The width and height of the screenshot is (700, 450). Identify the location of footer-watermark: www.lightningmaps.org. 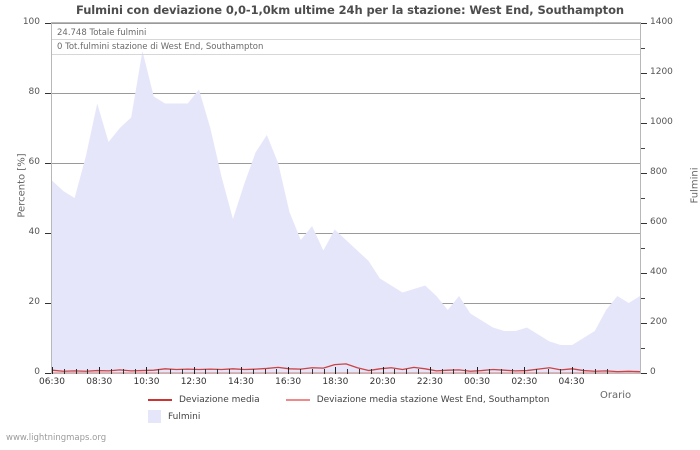
(56, 438).